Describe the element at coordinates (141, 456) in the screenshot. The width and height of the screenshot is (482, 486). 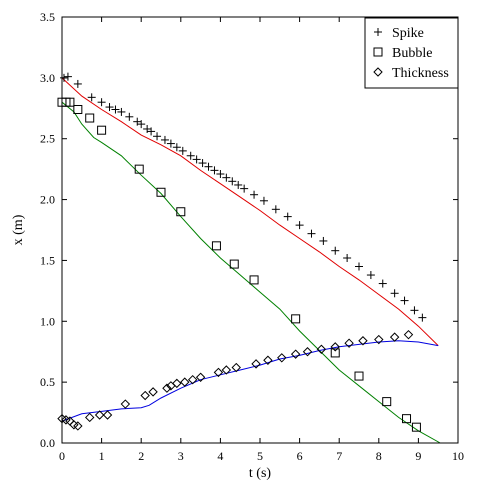
I see `x-tick-label: 2` at that location.